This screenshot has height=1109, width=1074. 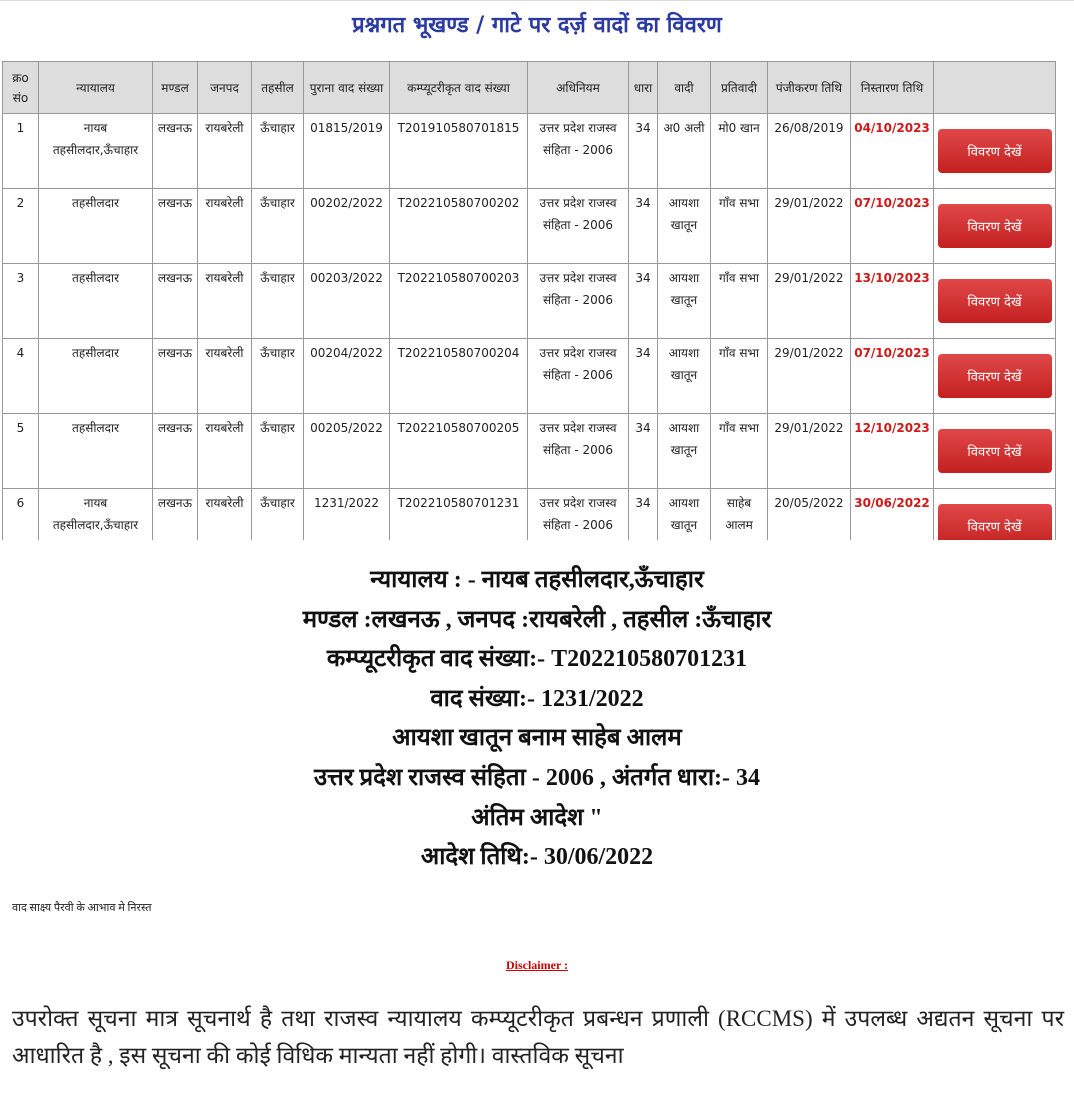 What do you see at coordinates (643, 87) in the screenshot?
I see `column-header: धारा` at bounding box center [643, 87].